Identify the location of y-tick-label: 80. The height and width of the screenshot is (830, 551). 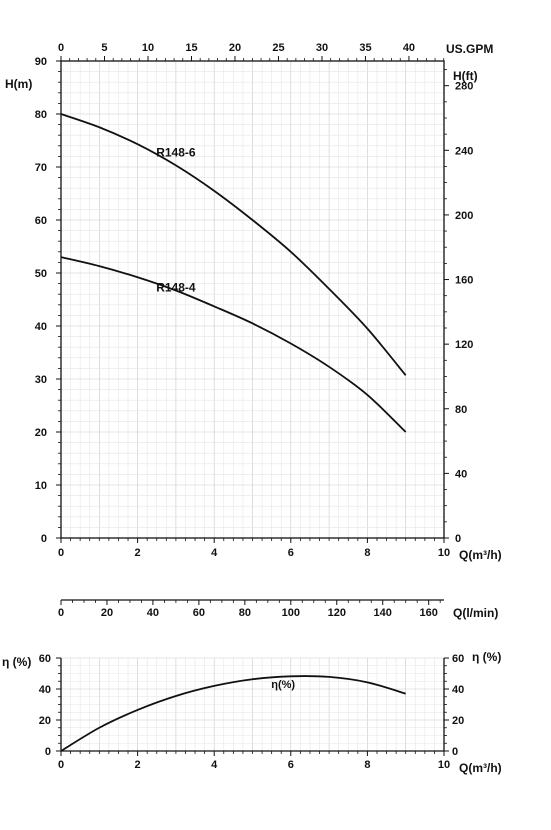
(41, 115).